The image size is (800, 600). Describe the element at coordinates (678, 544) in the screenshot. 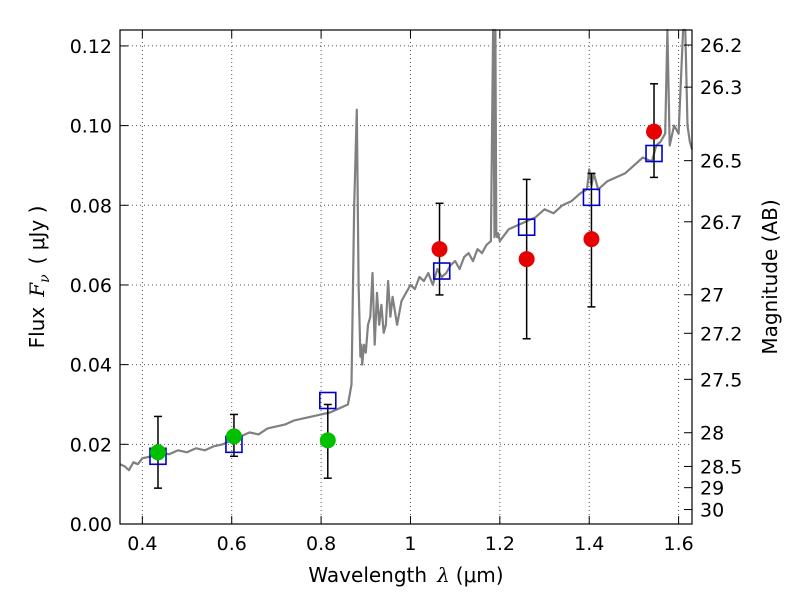

I see `x-tick-label: 1.6` at that location.